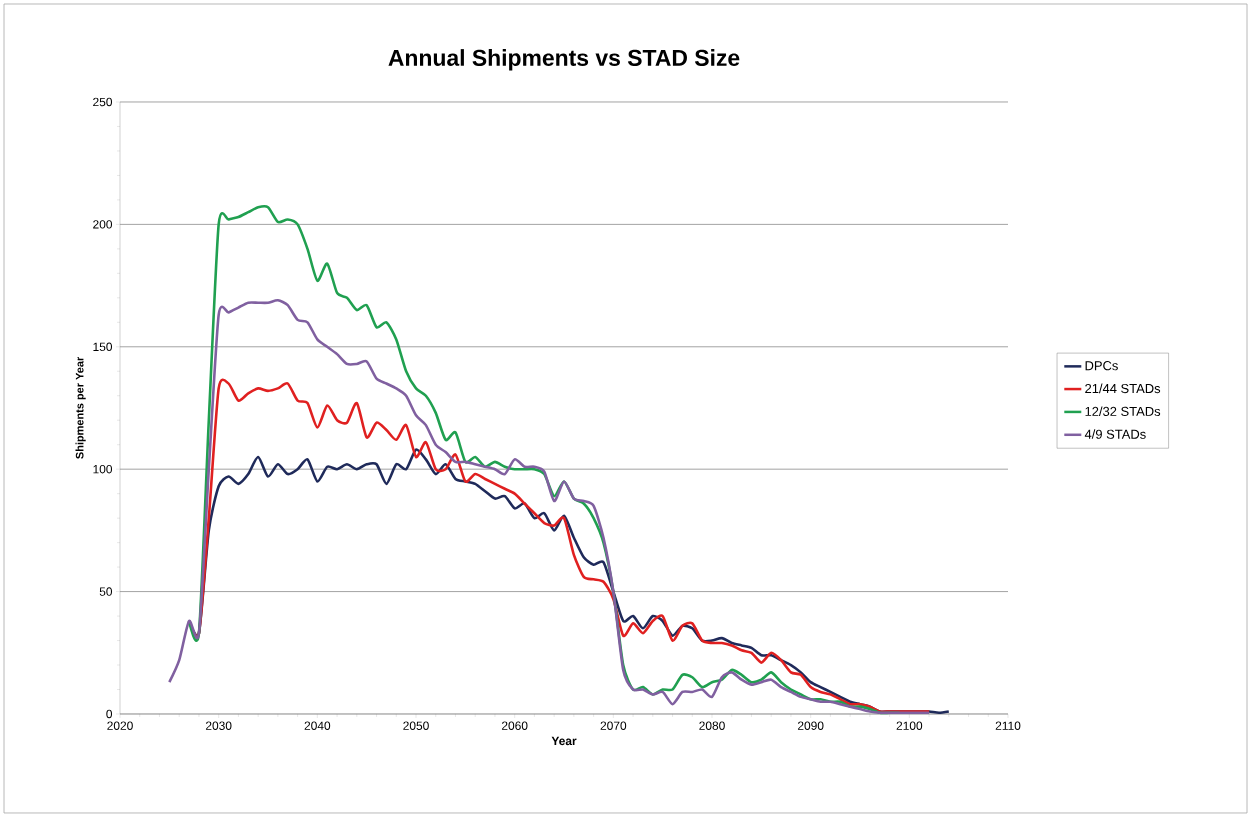  Describe the element at coordinates (613, 725) in the screenshot. I see `x-tick-label: 2070` at that location.